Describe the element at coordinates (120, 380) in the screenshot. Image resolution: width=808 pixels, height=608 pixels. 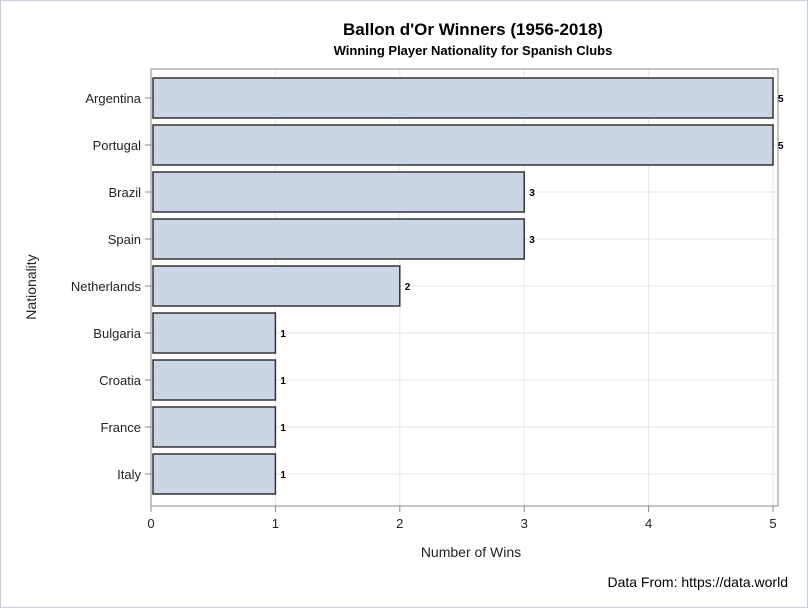
I see `y-tick-label: Croatia` at that location.